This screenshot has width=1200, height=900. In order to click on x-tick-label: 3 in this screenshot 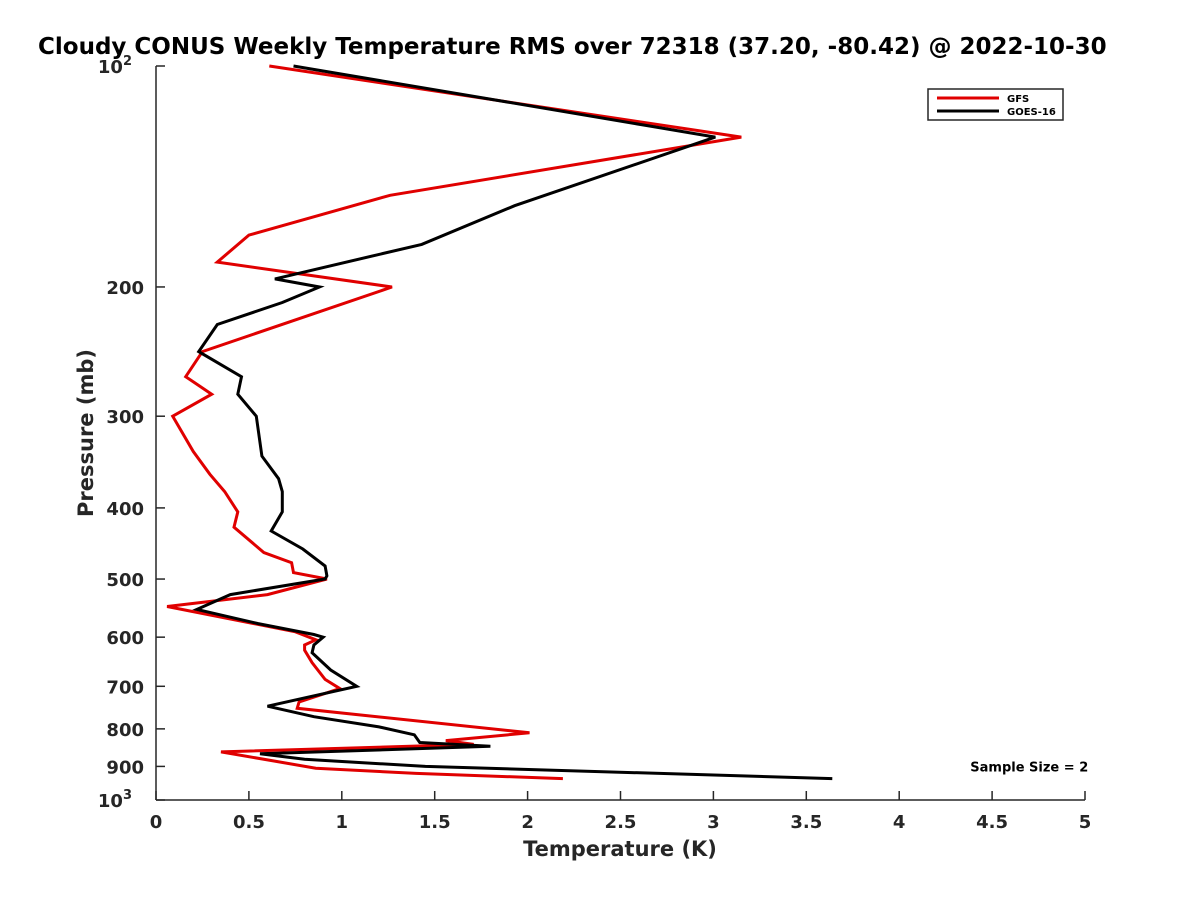, I will do `click(713, 822)`.